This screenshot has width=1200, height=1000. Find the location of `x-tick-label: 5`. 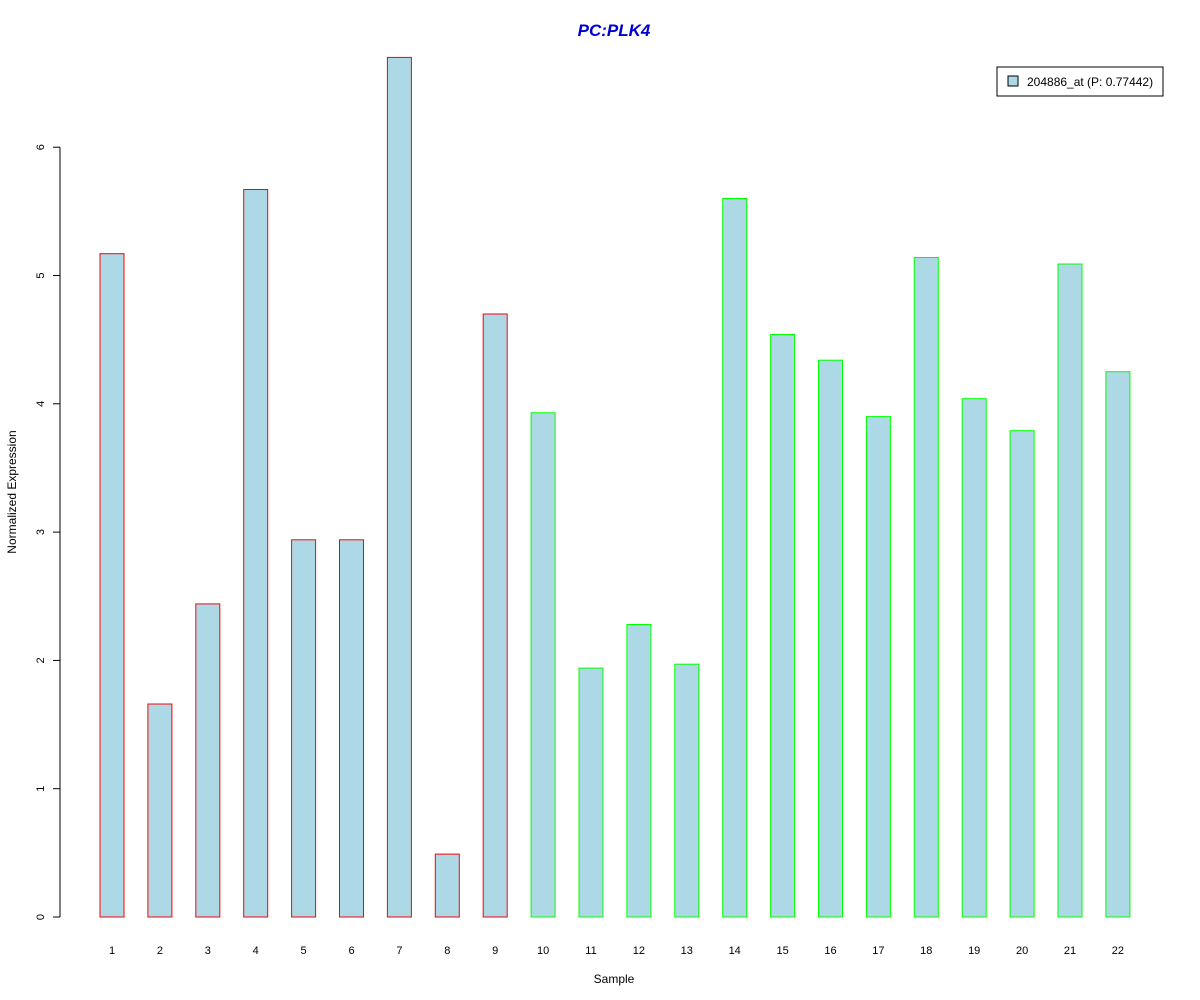

x-tick-label: 5 is located at coordinates (304, 951).